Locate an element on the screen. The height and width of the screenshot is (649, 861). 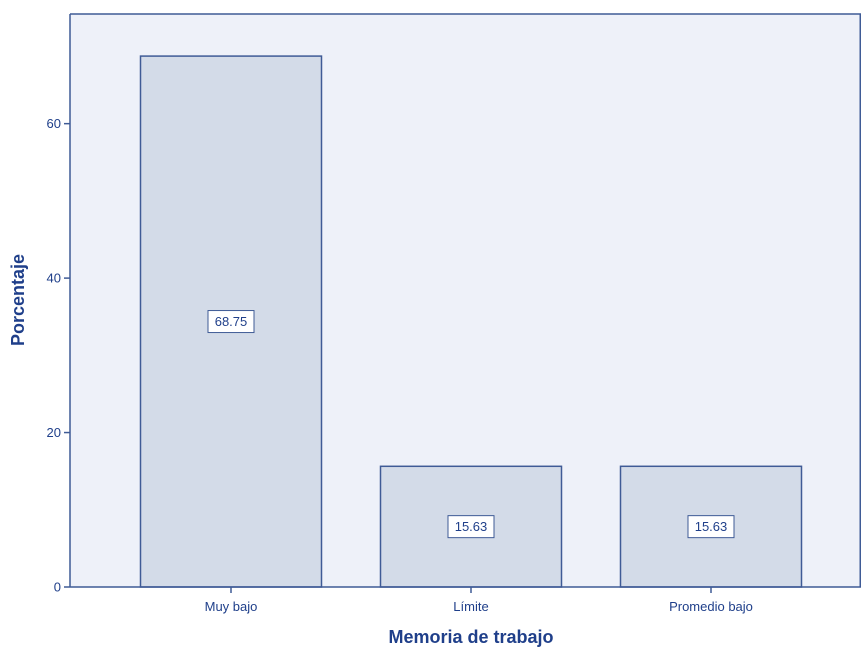
y-tick-label: 20 is located at coordinates (54, 432).